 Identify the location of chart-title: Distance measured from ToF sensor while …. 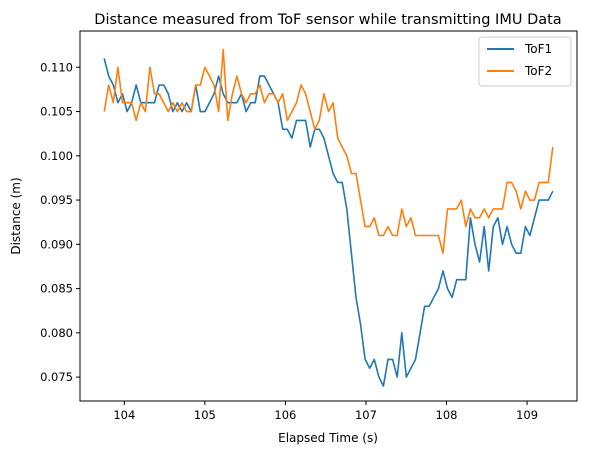
(327, 20).